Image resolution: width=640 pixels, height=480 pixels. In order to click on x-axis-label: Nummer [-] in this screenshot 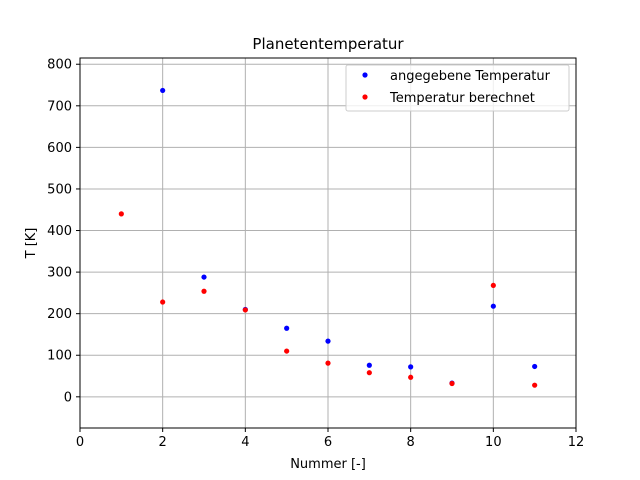, I will do `click(328, 464)`.